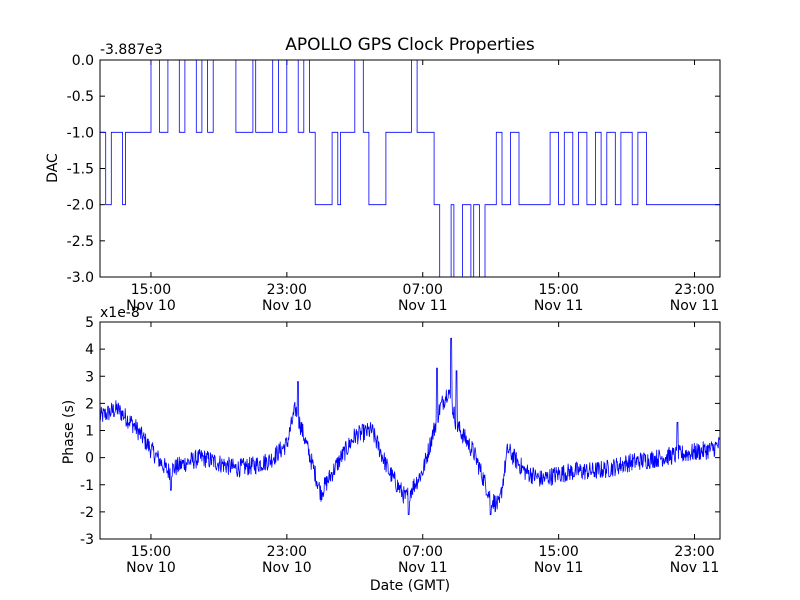 This screenshot has height=600, width=800. What do you see at coordinates (89, 432) in the screenshot?
I see `phase-ytick-label: 1` at bounding box center [89, 432].